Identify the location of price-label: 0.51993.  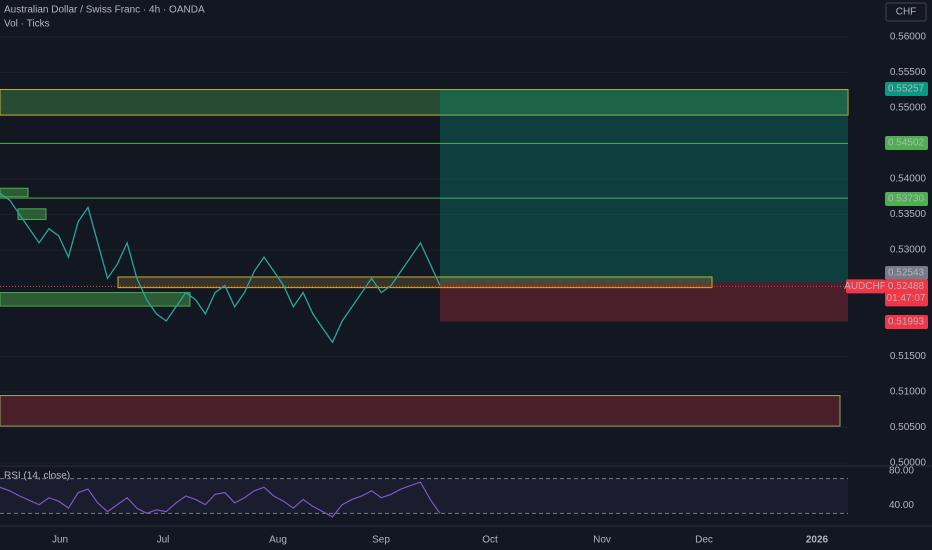
(906, 322).